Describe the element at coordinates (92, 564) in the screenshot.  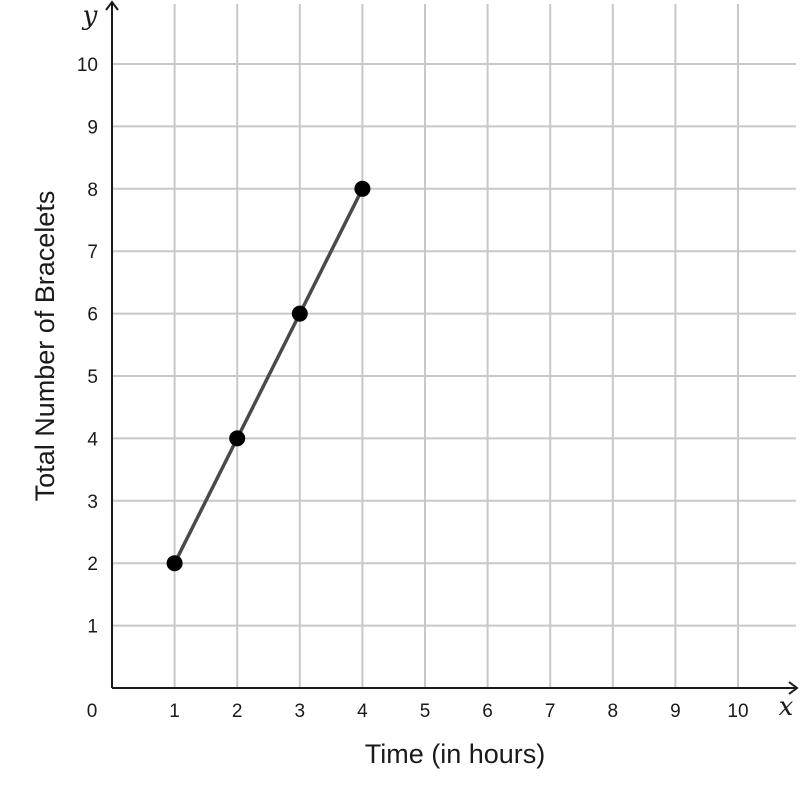
I see `y-tick-label: 2` at that location.